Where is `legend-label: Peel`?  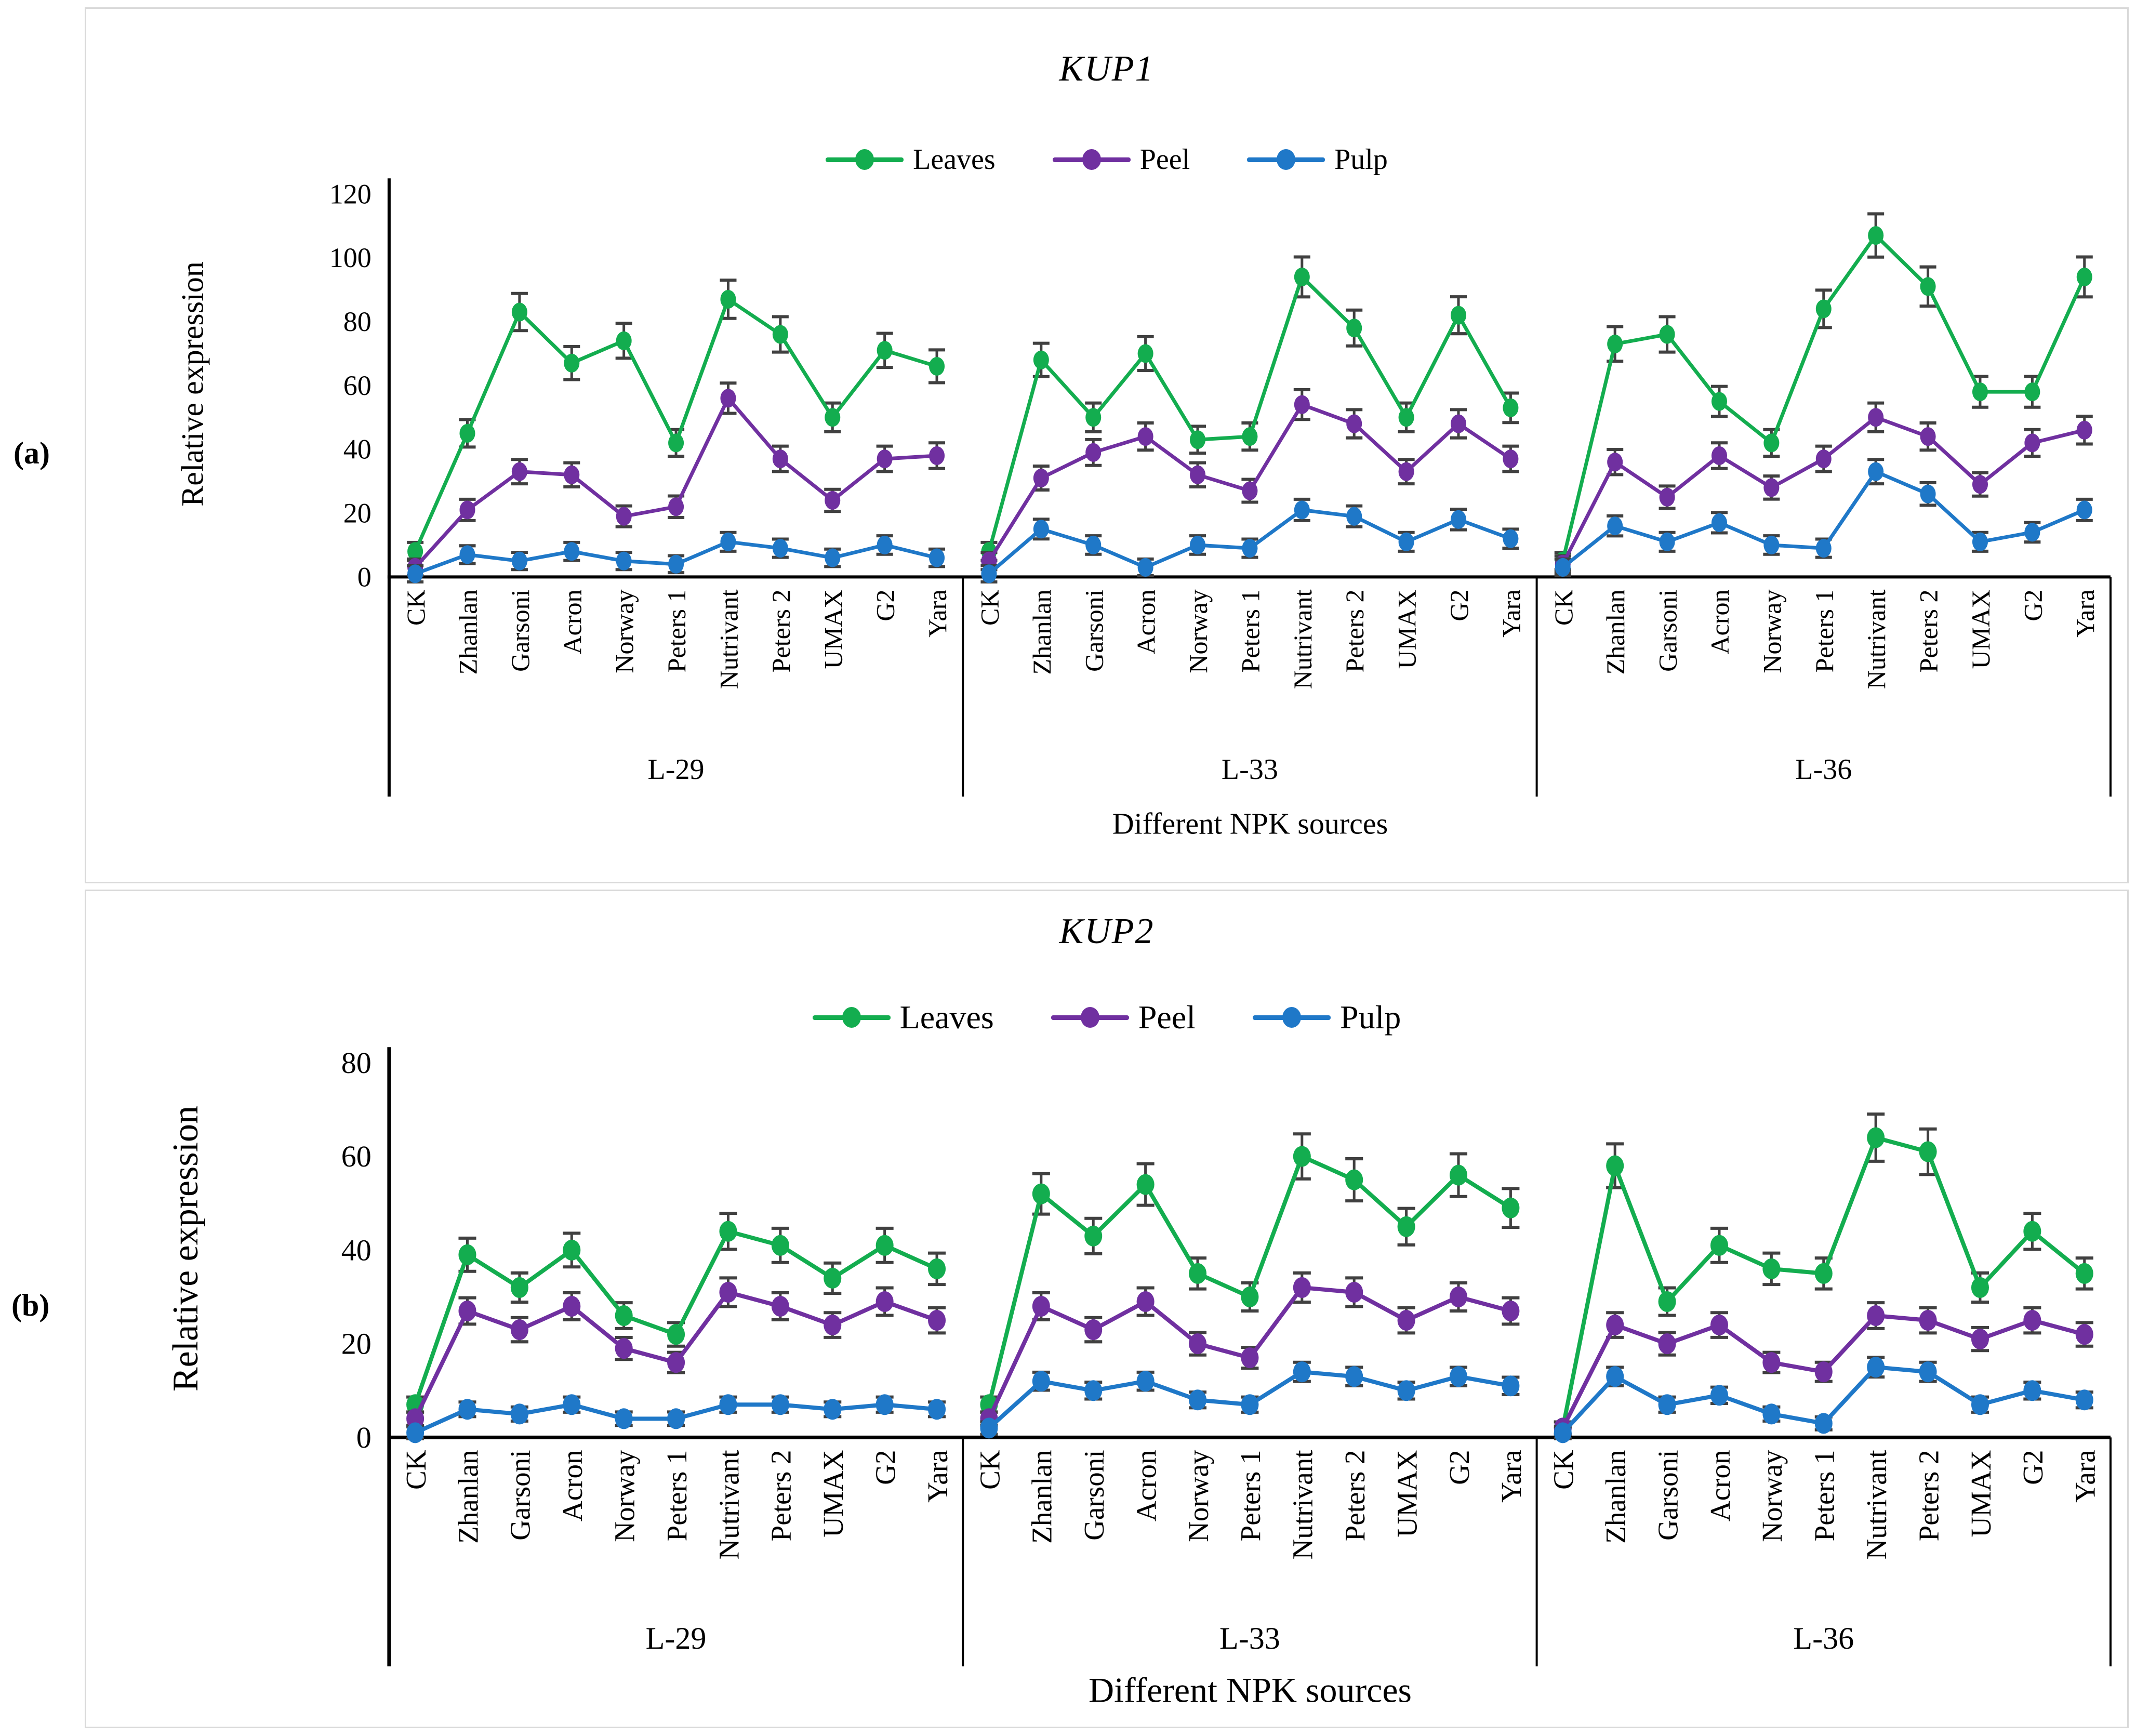 legend-label: Peel is located at coordinates (1164, 159).